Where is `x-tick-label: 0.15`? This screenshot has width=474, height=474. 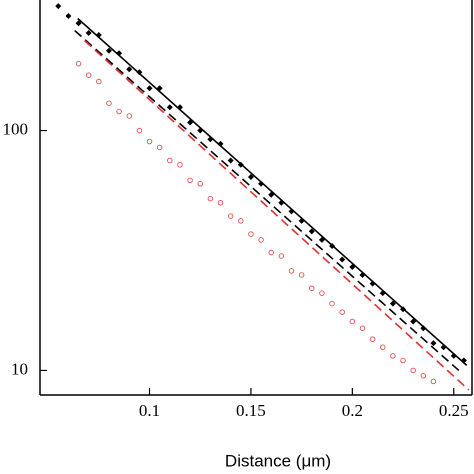 x-tick-label: 0.15 is located at coordinates (251, 410).